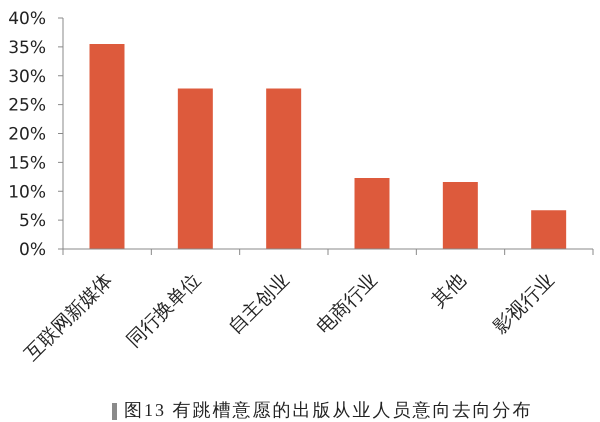 The width and height of the screenshot is (600, 422). I want to click on y-tick-label: 35%, so click(27, 48).